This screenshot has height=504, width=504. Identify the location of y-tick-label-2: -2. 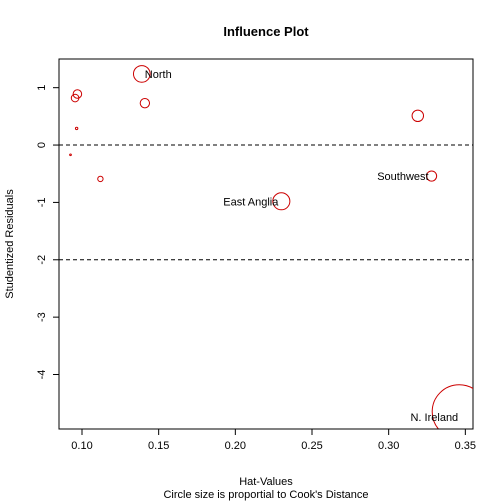
(42, 260).